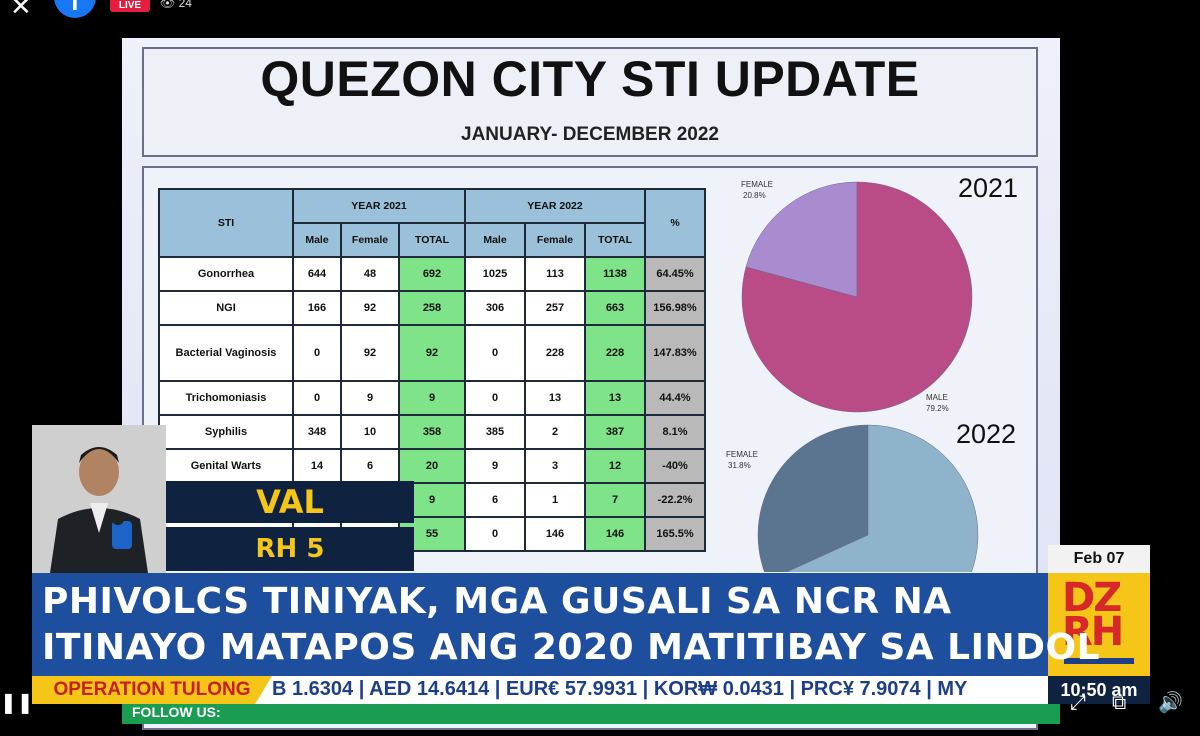 Image resolution: width=1200 pixels, height=736 pixels. I want to click on cell: 113, so click(555, 274).